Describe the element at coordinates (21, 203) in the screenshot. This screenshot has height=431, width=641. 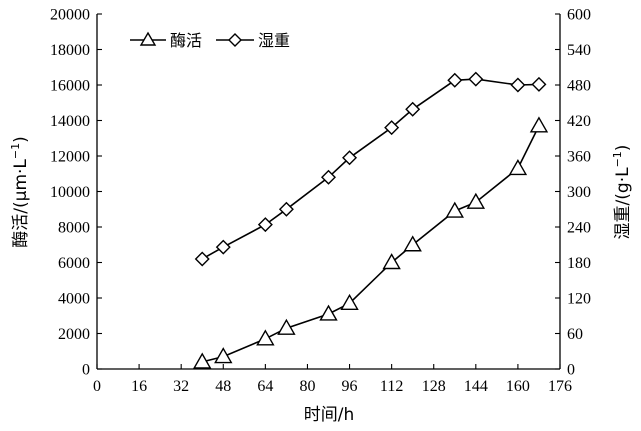
I see `y-axis-left-title-main: 酶活/(μm·L` at that location.